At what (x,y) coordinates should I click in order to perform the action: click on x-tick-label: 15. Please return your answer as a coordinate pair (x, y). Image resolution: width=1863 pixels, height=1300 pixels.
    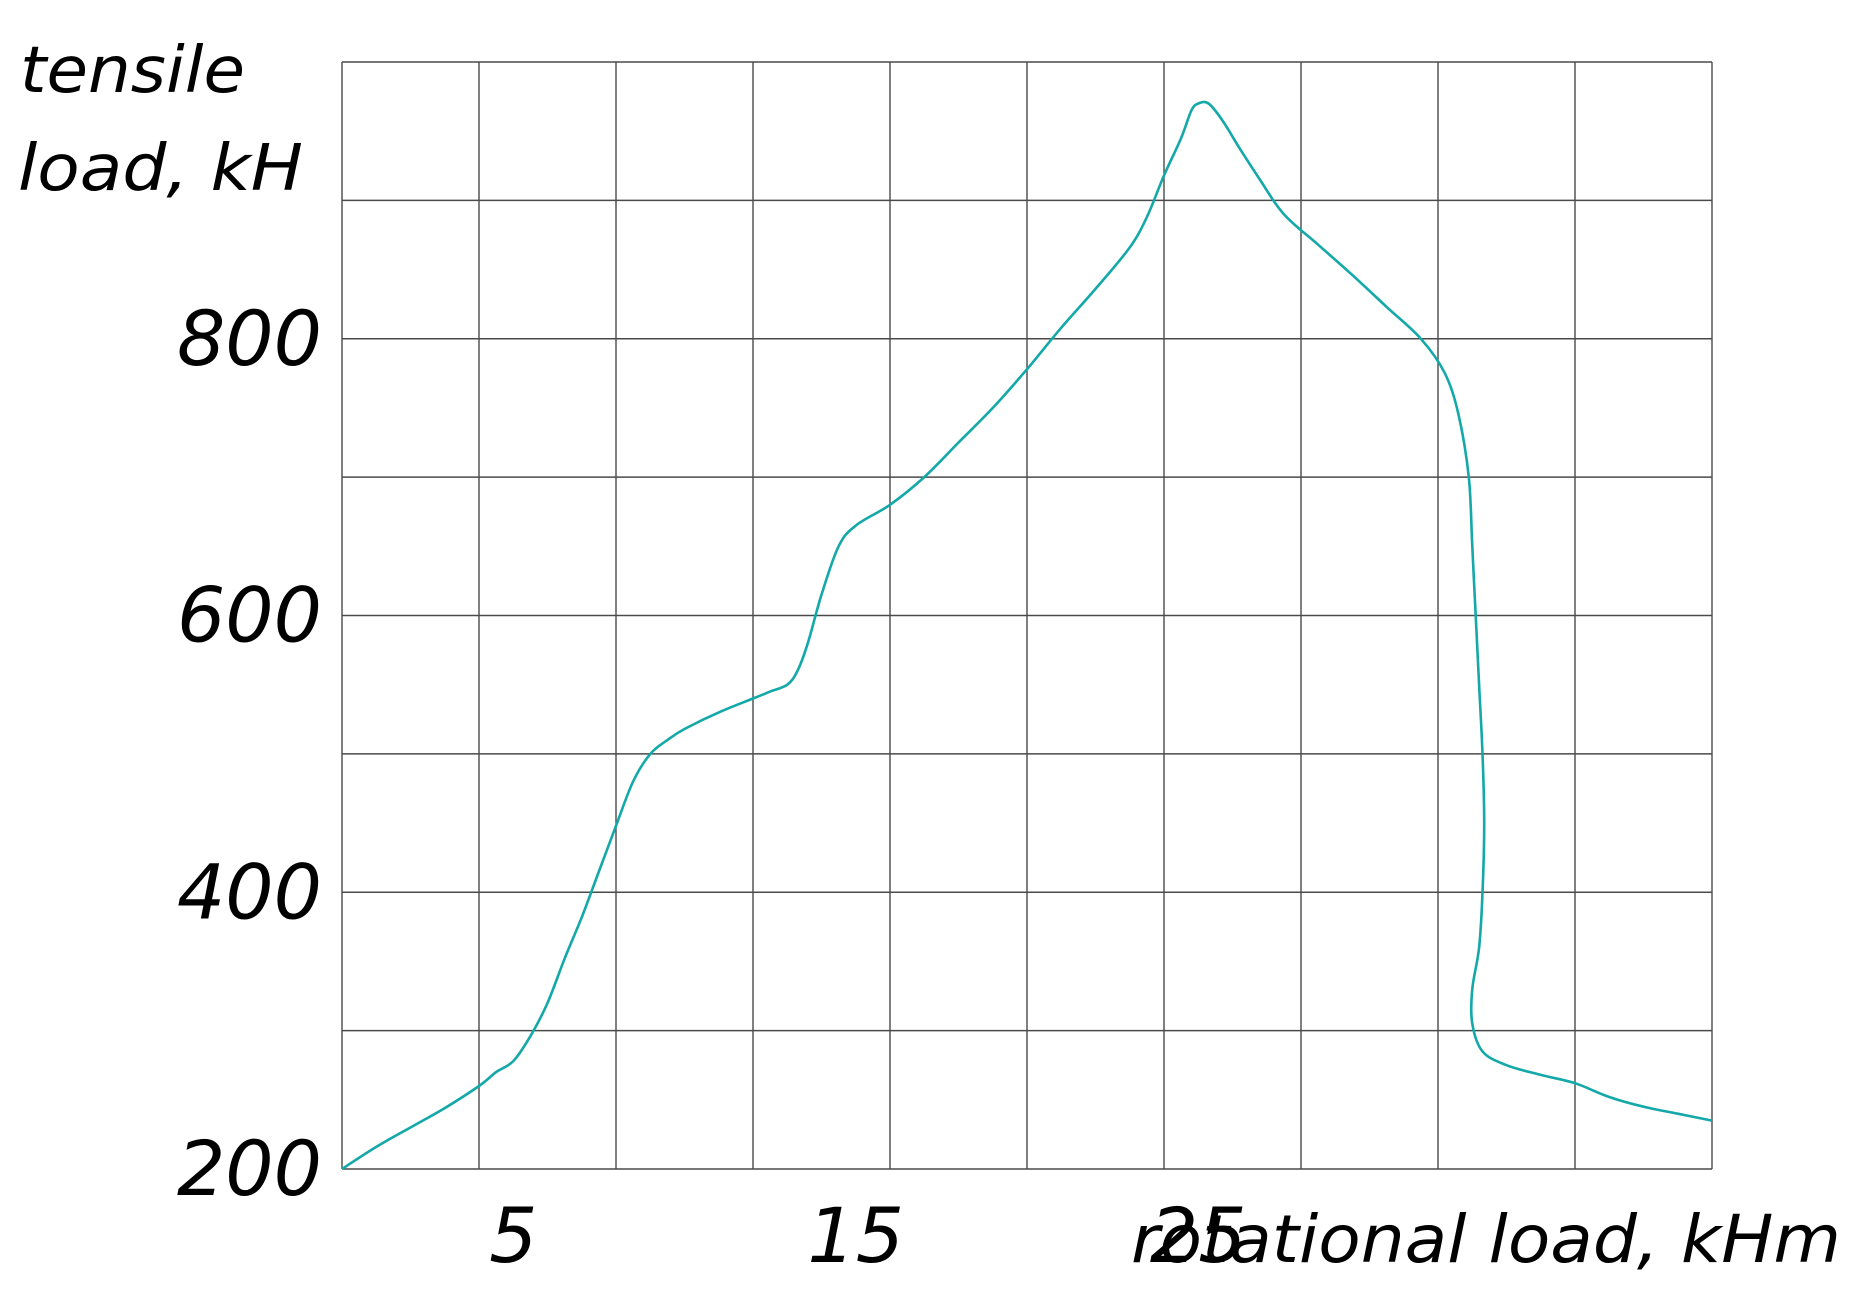
    Looking at the image, I should click on (855, 1235).